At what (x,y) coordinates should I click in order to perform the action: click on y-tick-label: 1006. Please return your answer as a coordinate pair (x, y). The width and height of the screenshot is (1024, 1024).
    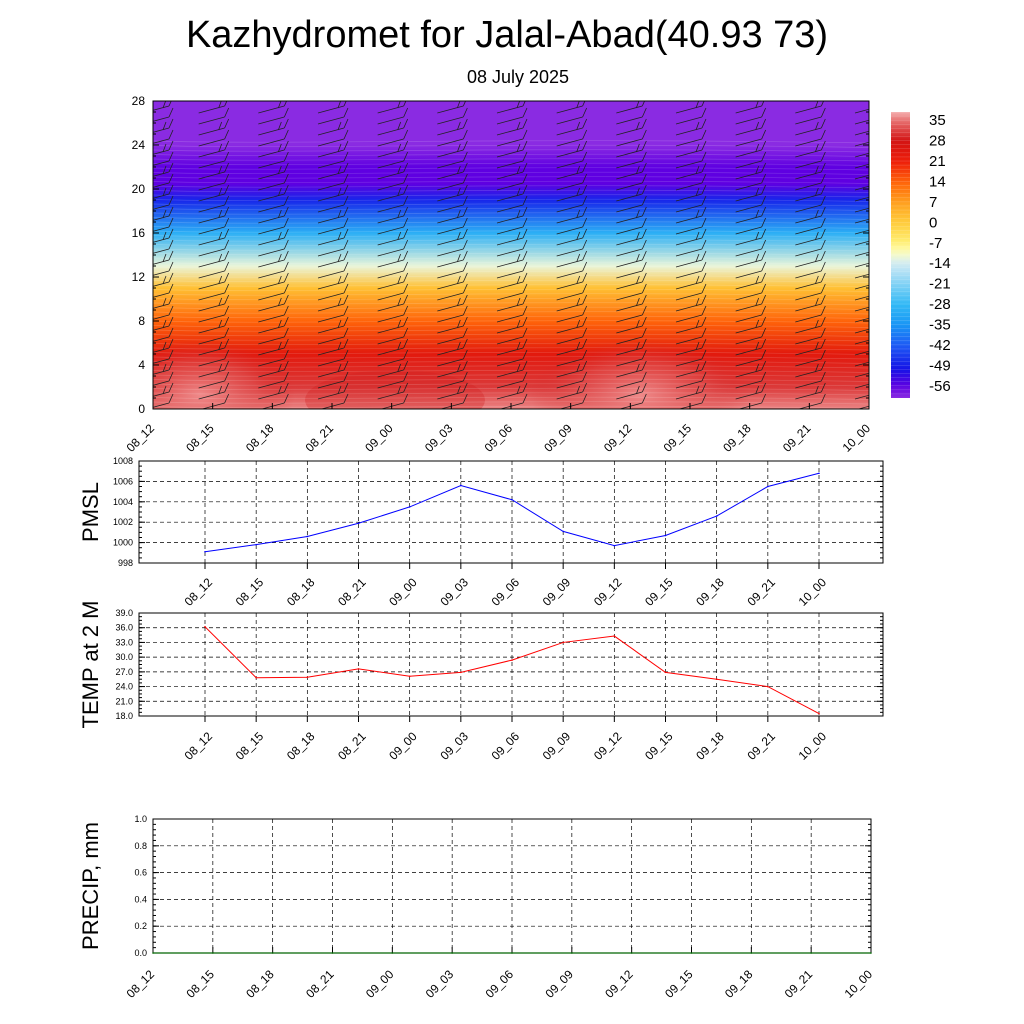
    Looking at the image, I should click on (123, 481).